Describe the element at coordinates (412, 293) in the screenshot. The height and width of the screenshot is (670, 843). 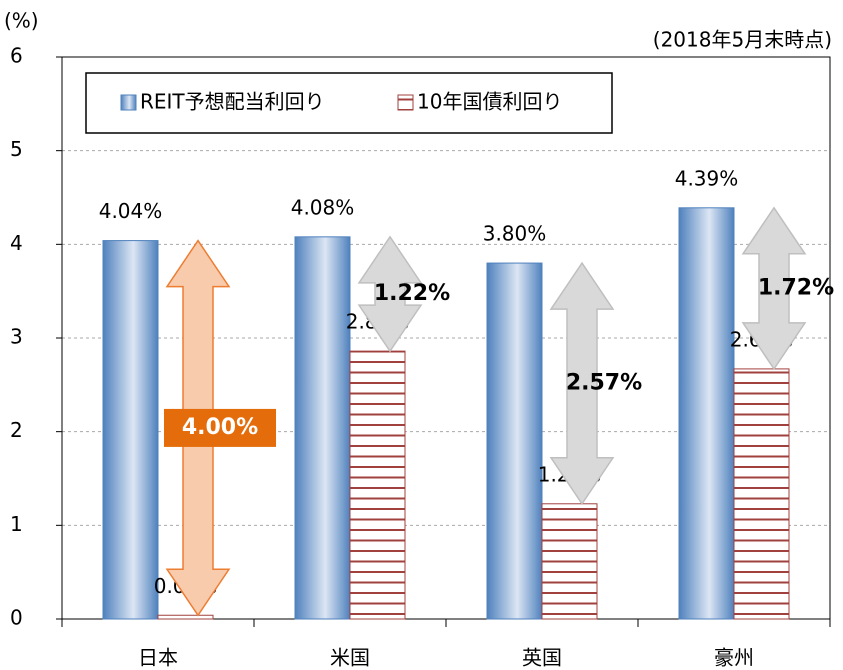
I see `spread-label: 1.22%` at that location.